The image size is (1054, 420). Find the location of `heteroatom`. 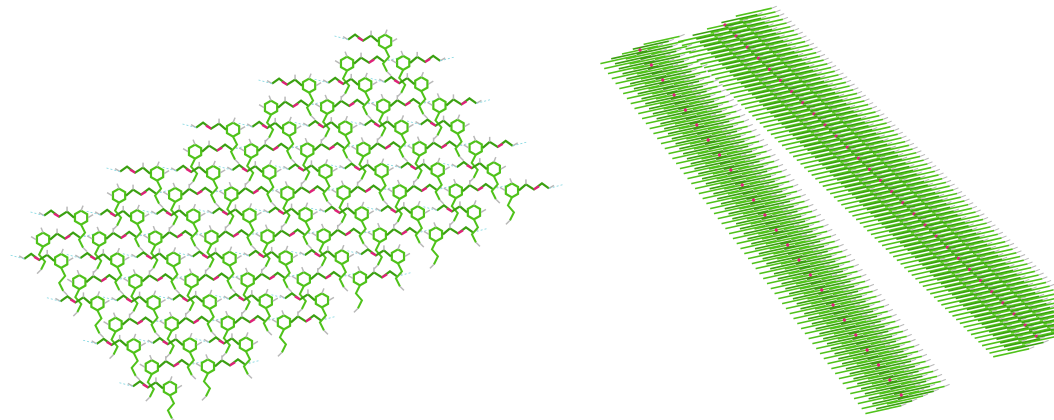

heteroatom is located at coordinates (844, 320).